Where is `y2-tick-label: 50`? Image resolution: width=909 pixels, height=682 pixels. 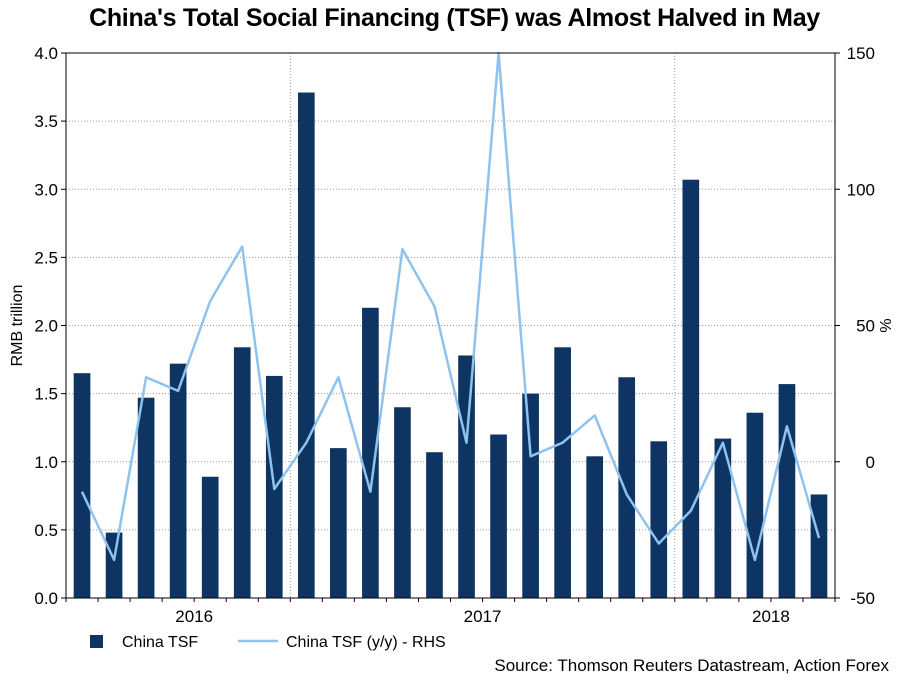 y2-tick-label: 50 is located at coordinates (865, 326).